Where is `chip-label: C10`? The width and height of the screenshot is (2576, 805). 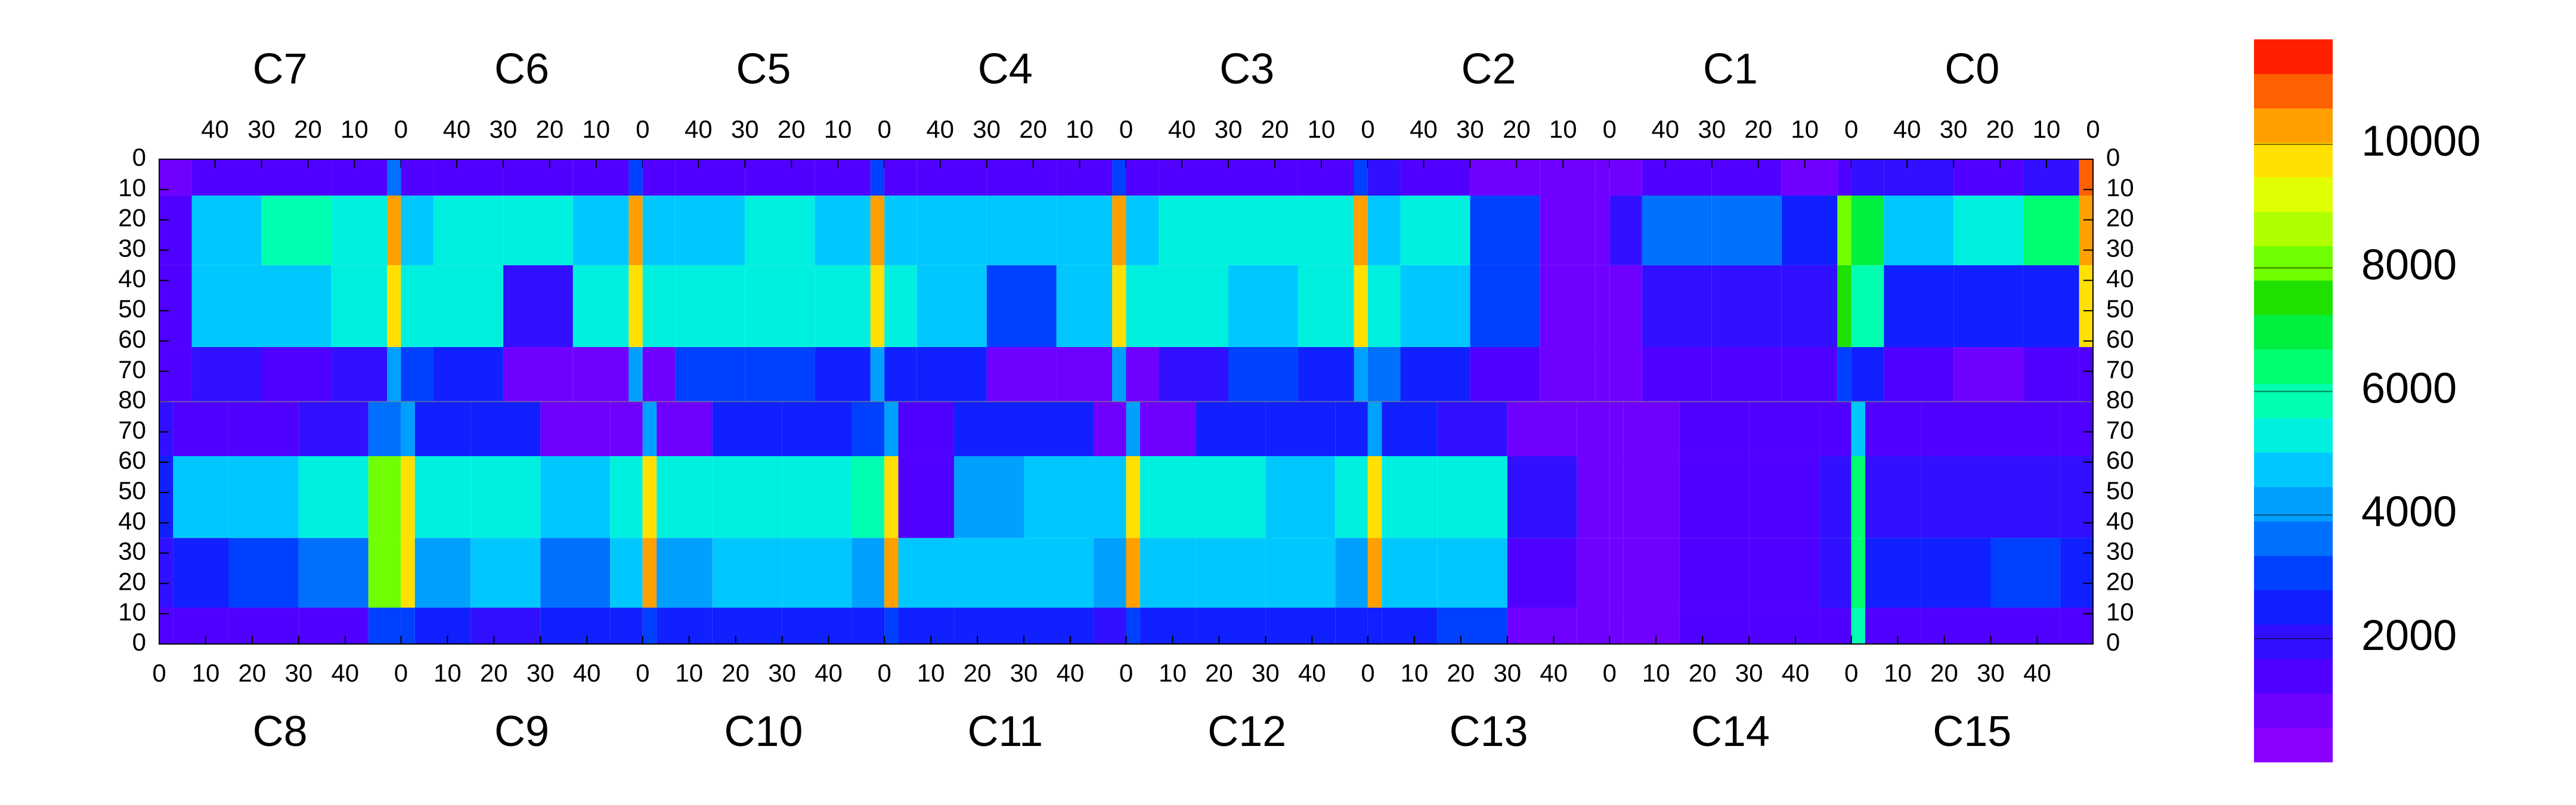
chip-label: C10 is located at coordinates (764, 732).